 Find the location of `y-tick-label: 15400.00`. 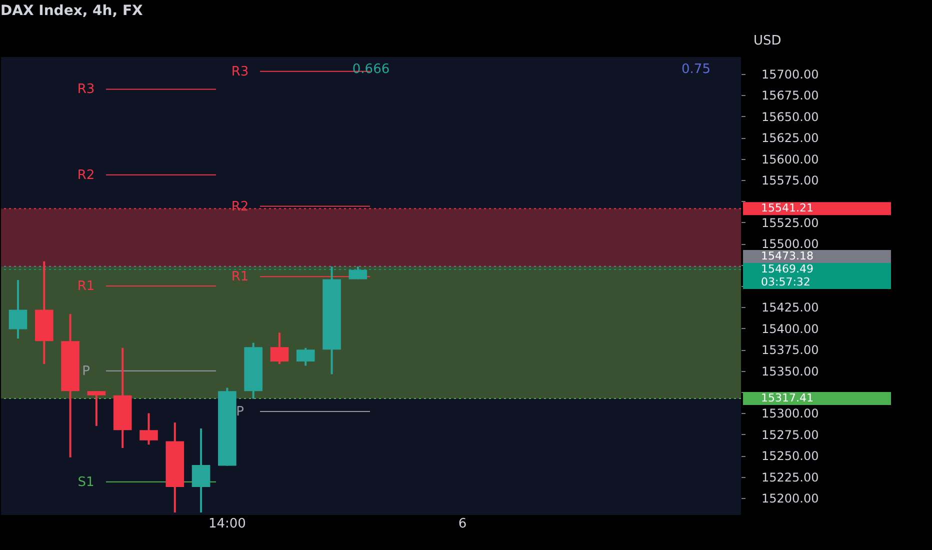

y-tick-label: 15400.00 is located at coordinates (790, 329).